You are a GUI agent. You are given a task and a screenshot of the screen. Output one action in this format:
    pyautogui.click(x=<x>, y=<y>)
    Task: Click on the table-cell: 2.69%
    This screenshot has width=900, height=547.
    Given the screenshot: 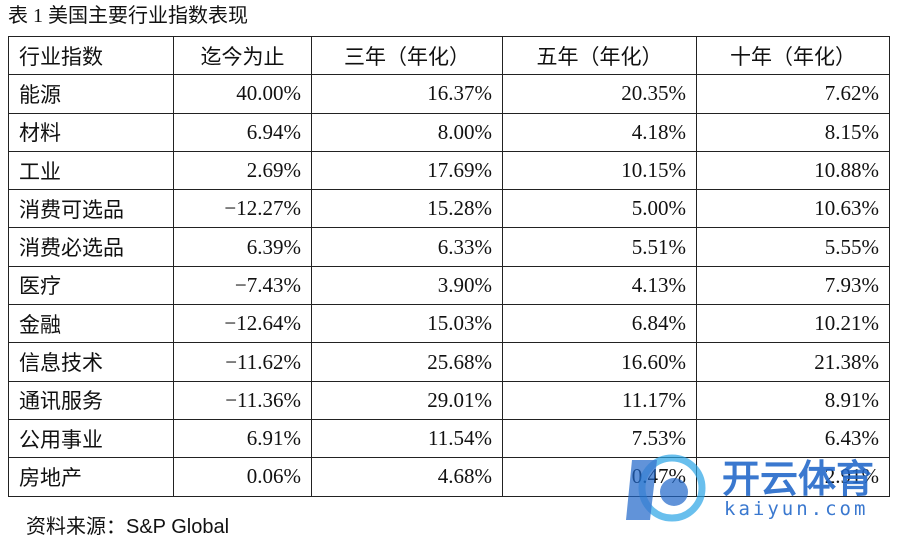 What is the action you would take?
    pyautogui.click(x=242, y=170)
    